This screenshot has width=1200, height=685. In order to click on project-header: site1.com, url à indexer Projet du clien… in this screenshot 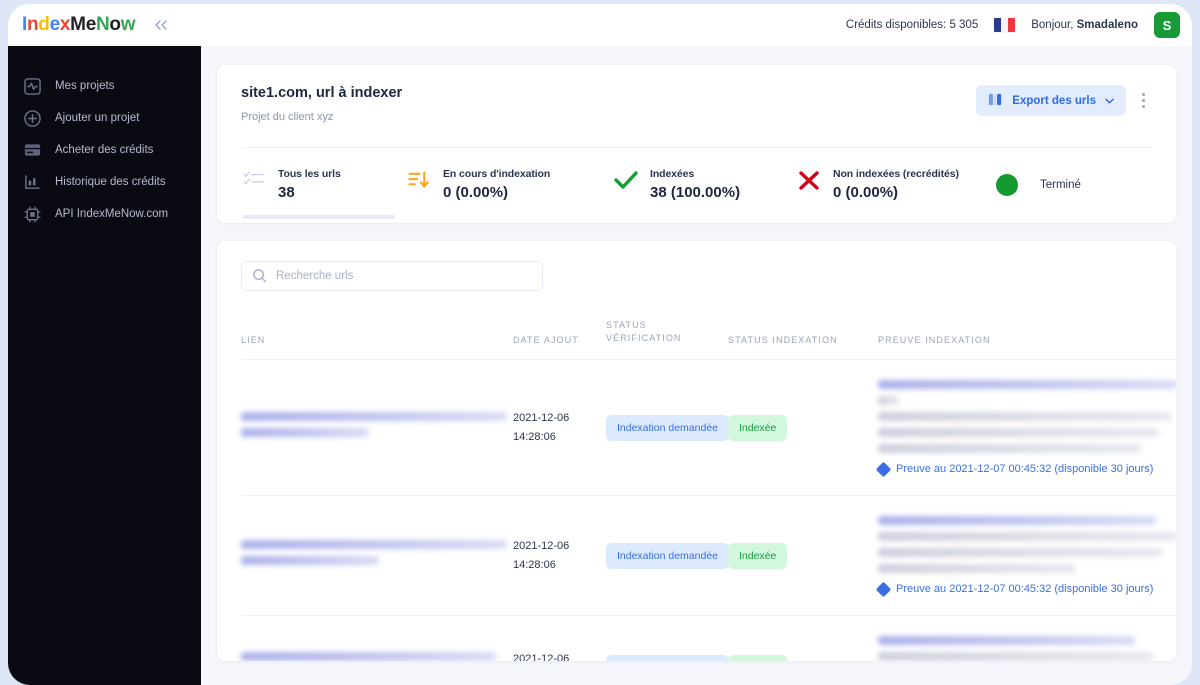, I will do `click(696, 104)`.